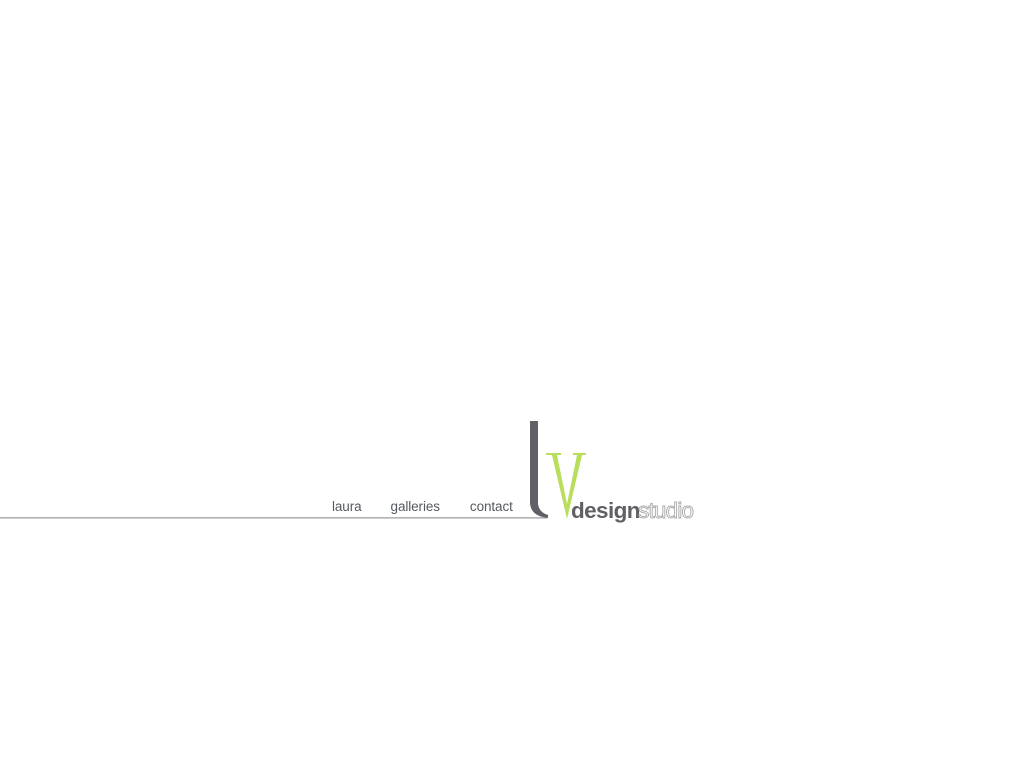 The image size is (1024, 768). What do you see at coordinates (615, 472) in the screenshot?
I see `lv-design-studio-logo: design studio` at bounding box center [615, 472].